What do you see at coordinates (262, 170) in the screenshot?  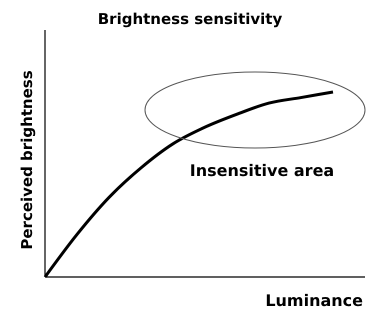 I see `annotation: Insensitive area` at bounding box center [262, 170].